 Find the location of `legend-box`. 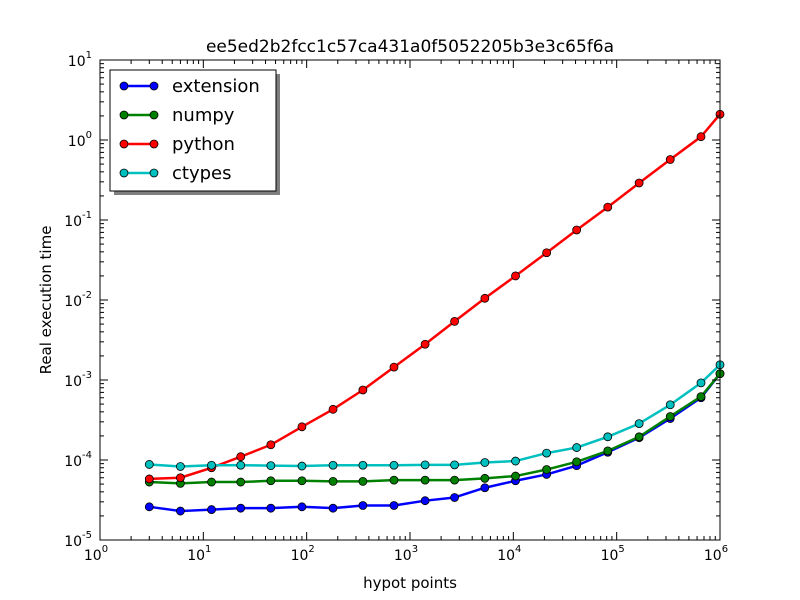

legend-box is located at coordinates (193, 130).